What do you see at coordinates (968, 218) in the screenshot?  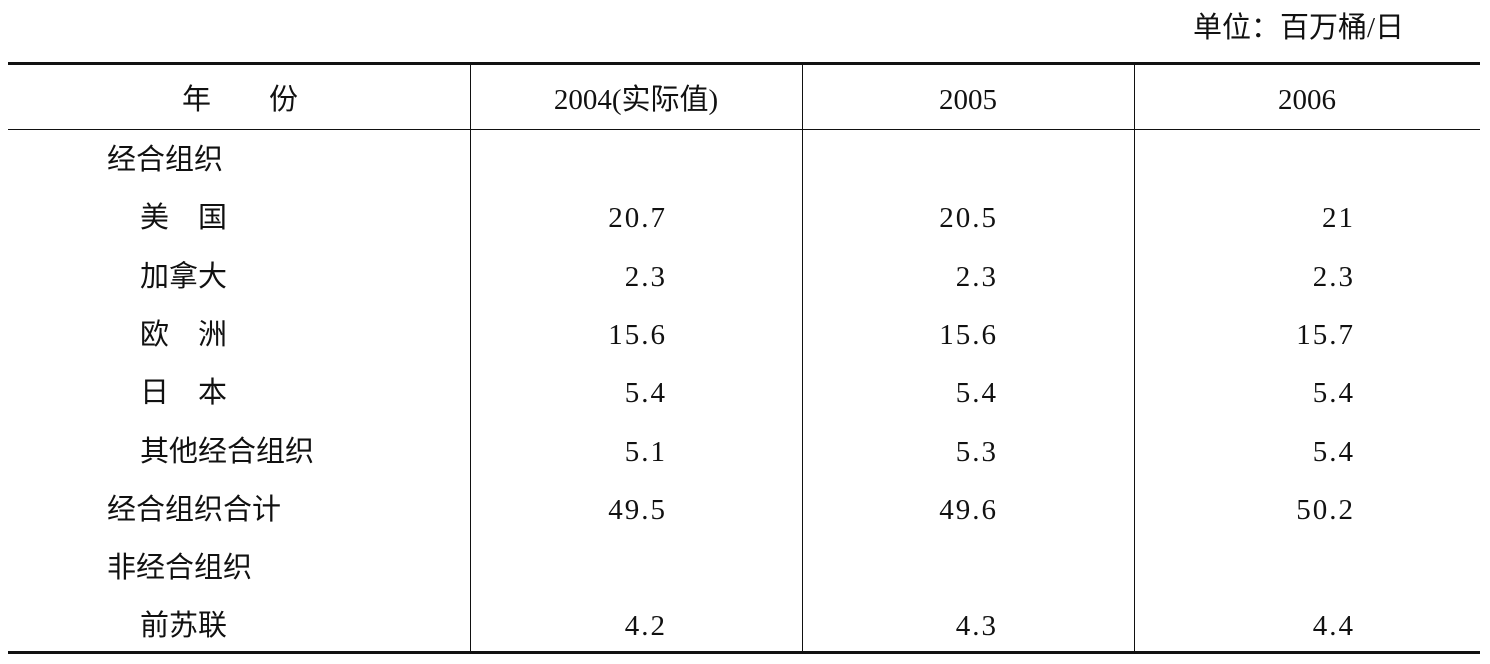 I see `cell-value: 20.5` at bounding box center [968, 218].